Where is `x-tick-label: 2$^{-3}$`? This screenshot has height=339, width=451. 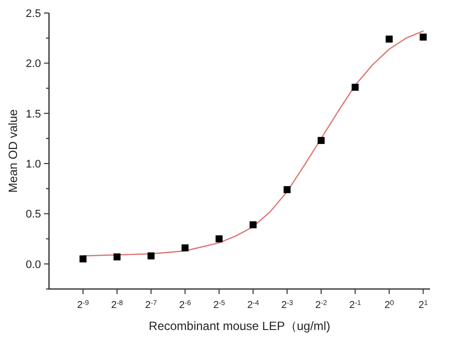
x-tick-label: 2$^{-3}$ is located at coordinates (287, 305).